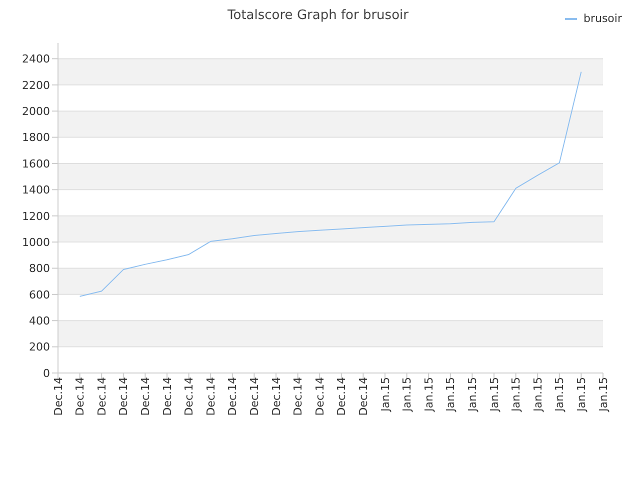  I want to click on y-tick-label: 1600, so click(36, 163).